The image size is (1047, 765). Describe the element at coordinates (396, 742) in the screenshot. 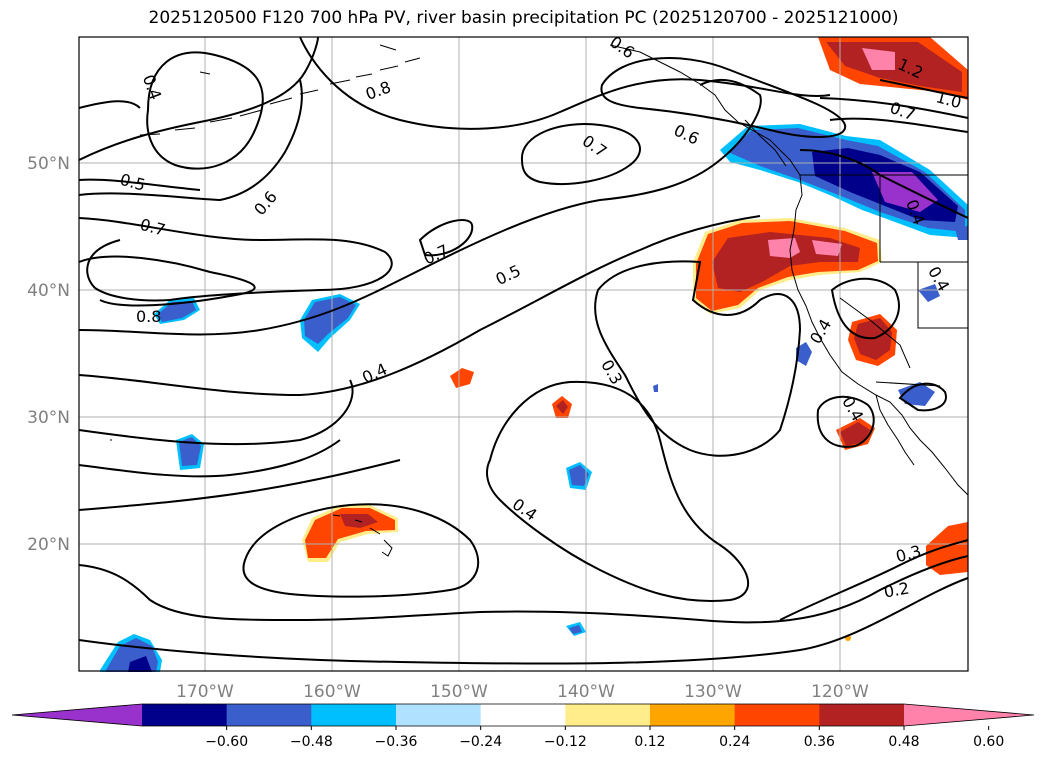

I see `colorbar-tick-label: −0.36` at that location.